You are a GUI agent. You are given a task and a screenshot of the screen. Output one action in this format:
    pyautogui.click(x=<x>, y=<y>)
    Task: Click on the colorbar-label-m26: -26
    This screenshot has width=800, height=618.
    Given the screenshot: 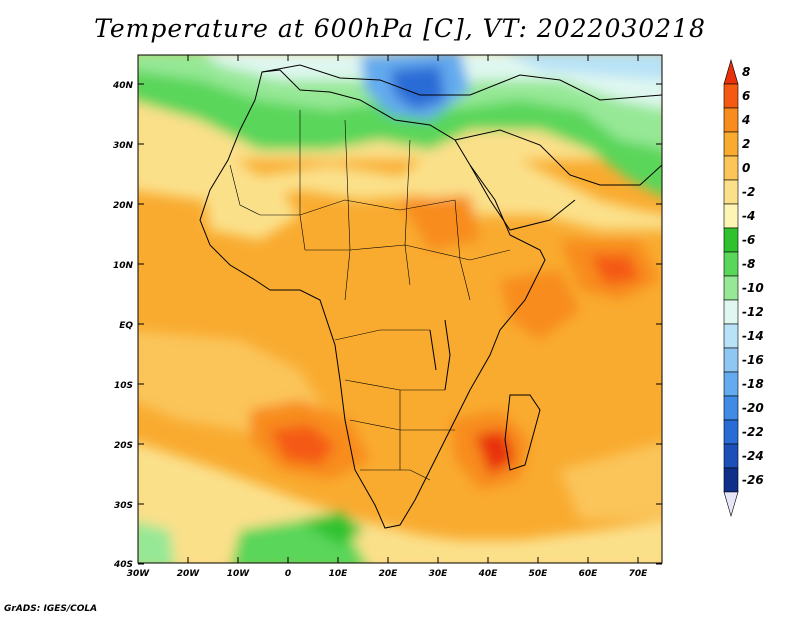 What is the action you would take?
    pyautogui.click(x=753, y=480)
    